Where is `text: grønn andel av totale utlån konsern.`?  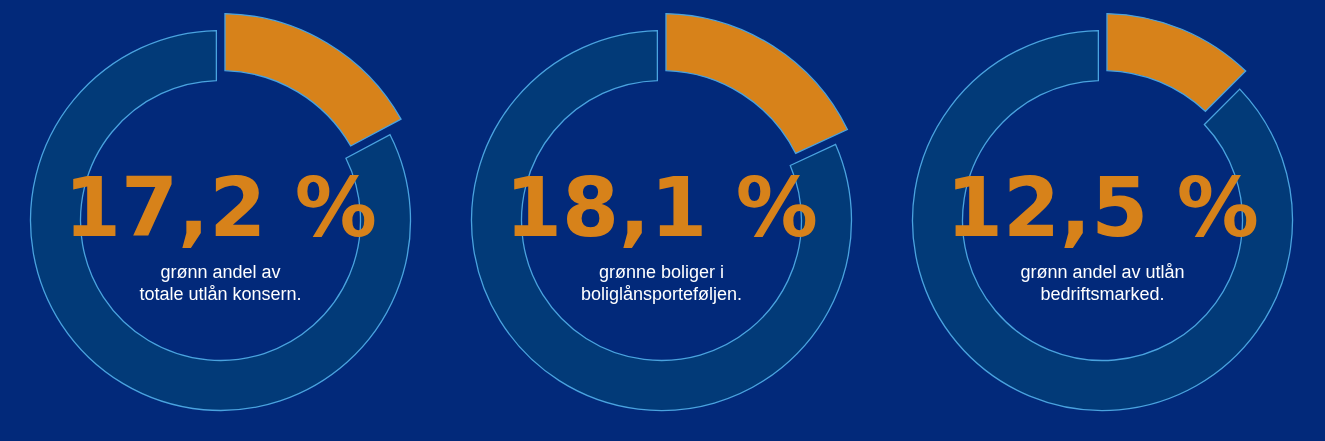
text: grønn andel av totale utlån konsern. is located at coordinates (220, 283).